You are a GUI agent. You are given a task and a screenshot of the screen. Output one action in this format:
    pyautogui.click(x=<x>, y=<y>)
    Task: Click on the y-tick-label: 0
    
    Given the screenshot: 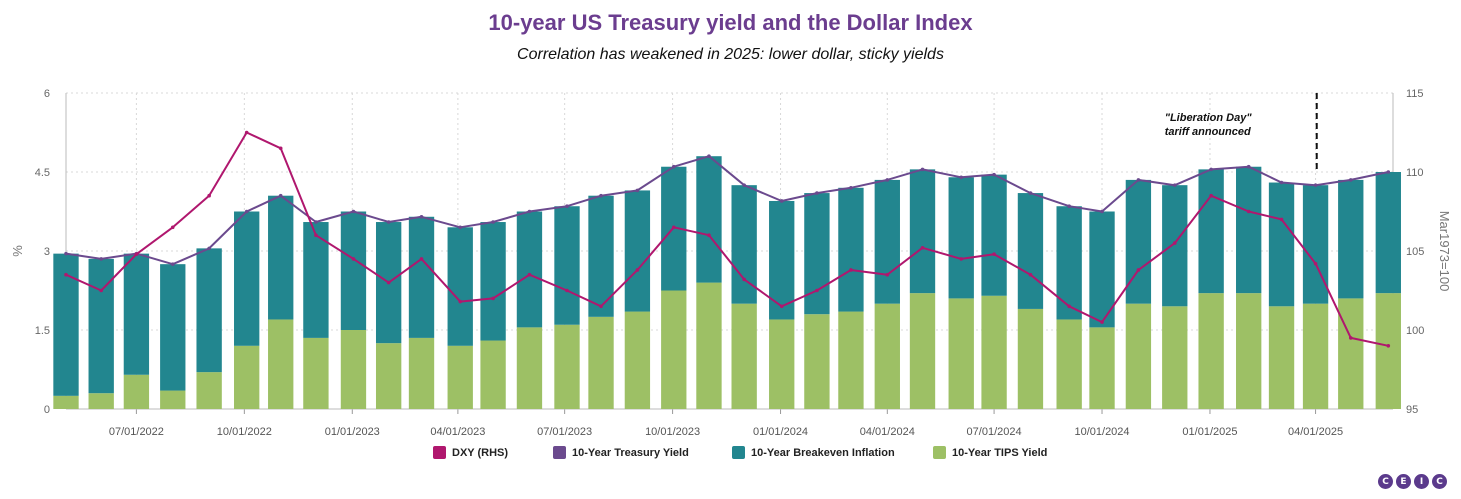 What is the action you would take?
    pyautogui.click(x=47, y=410)
    